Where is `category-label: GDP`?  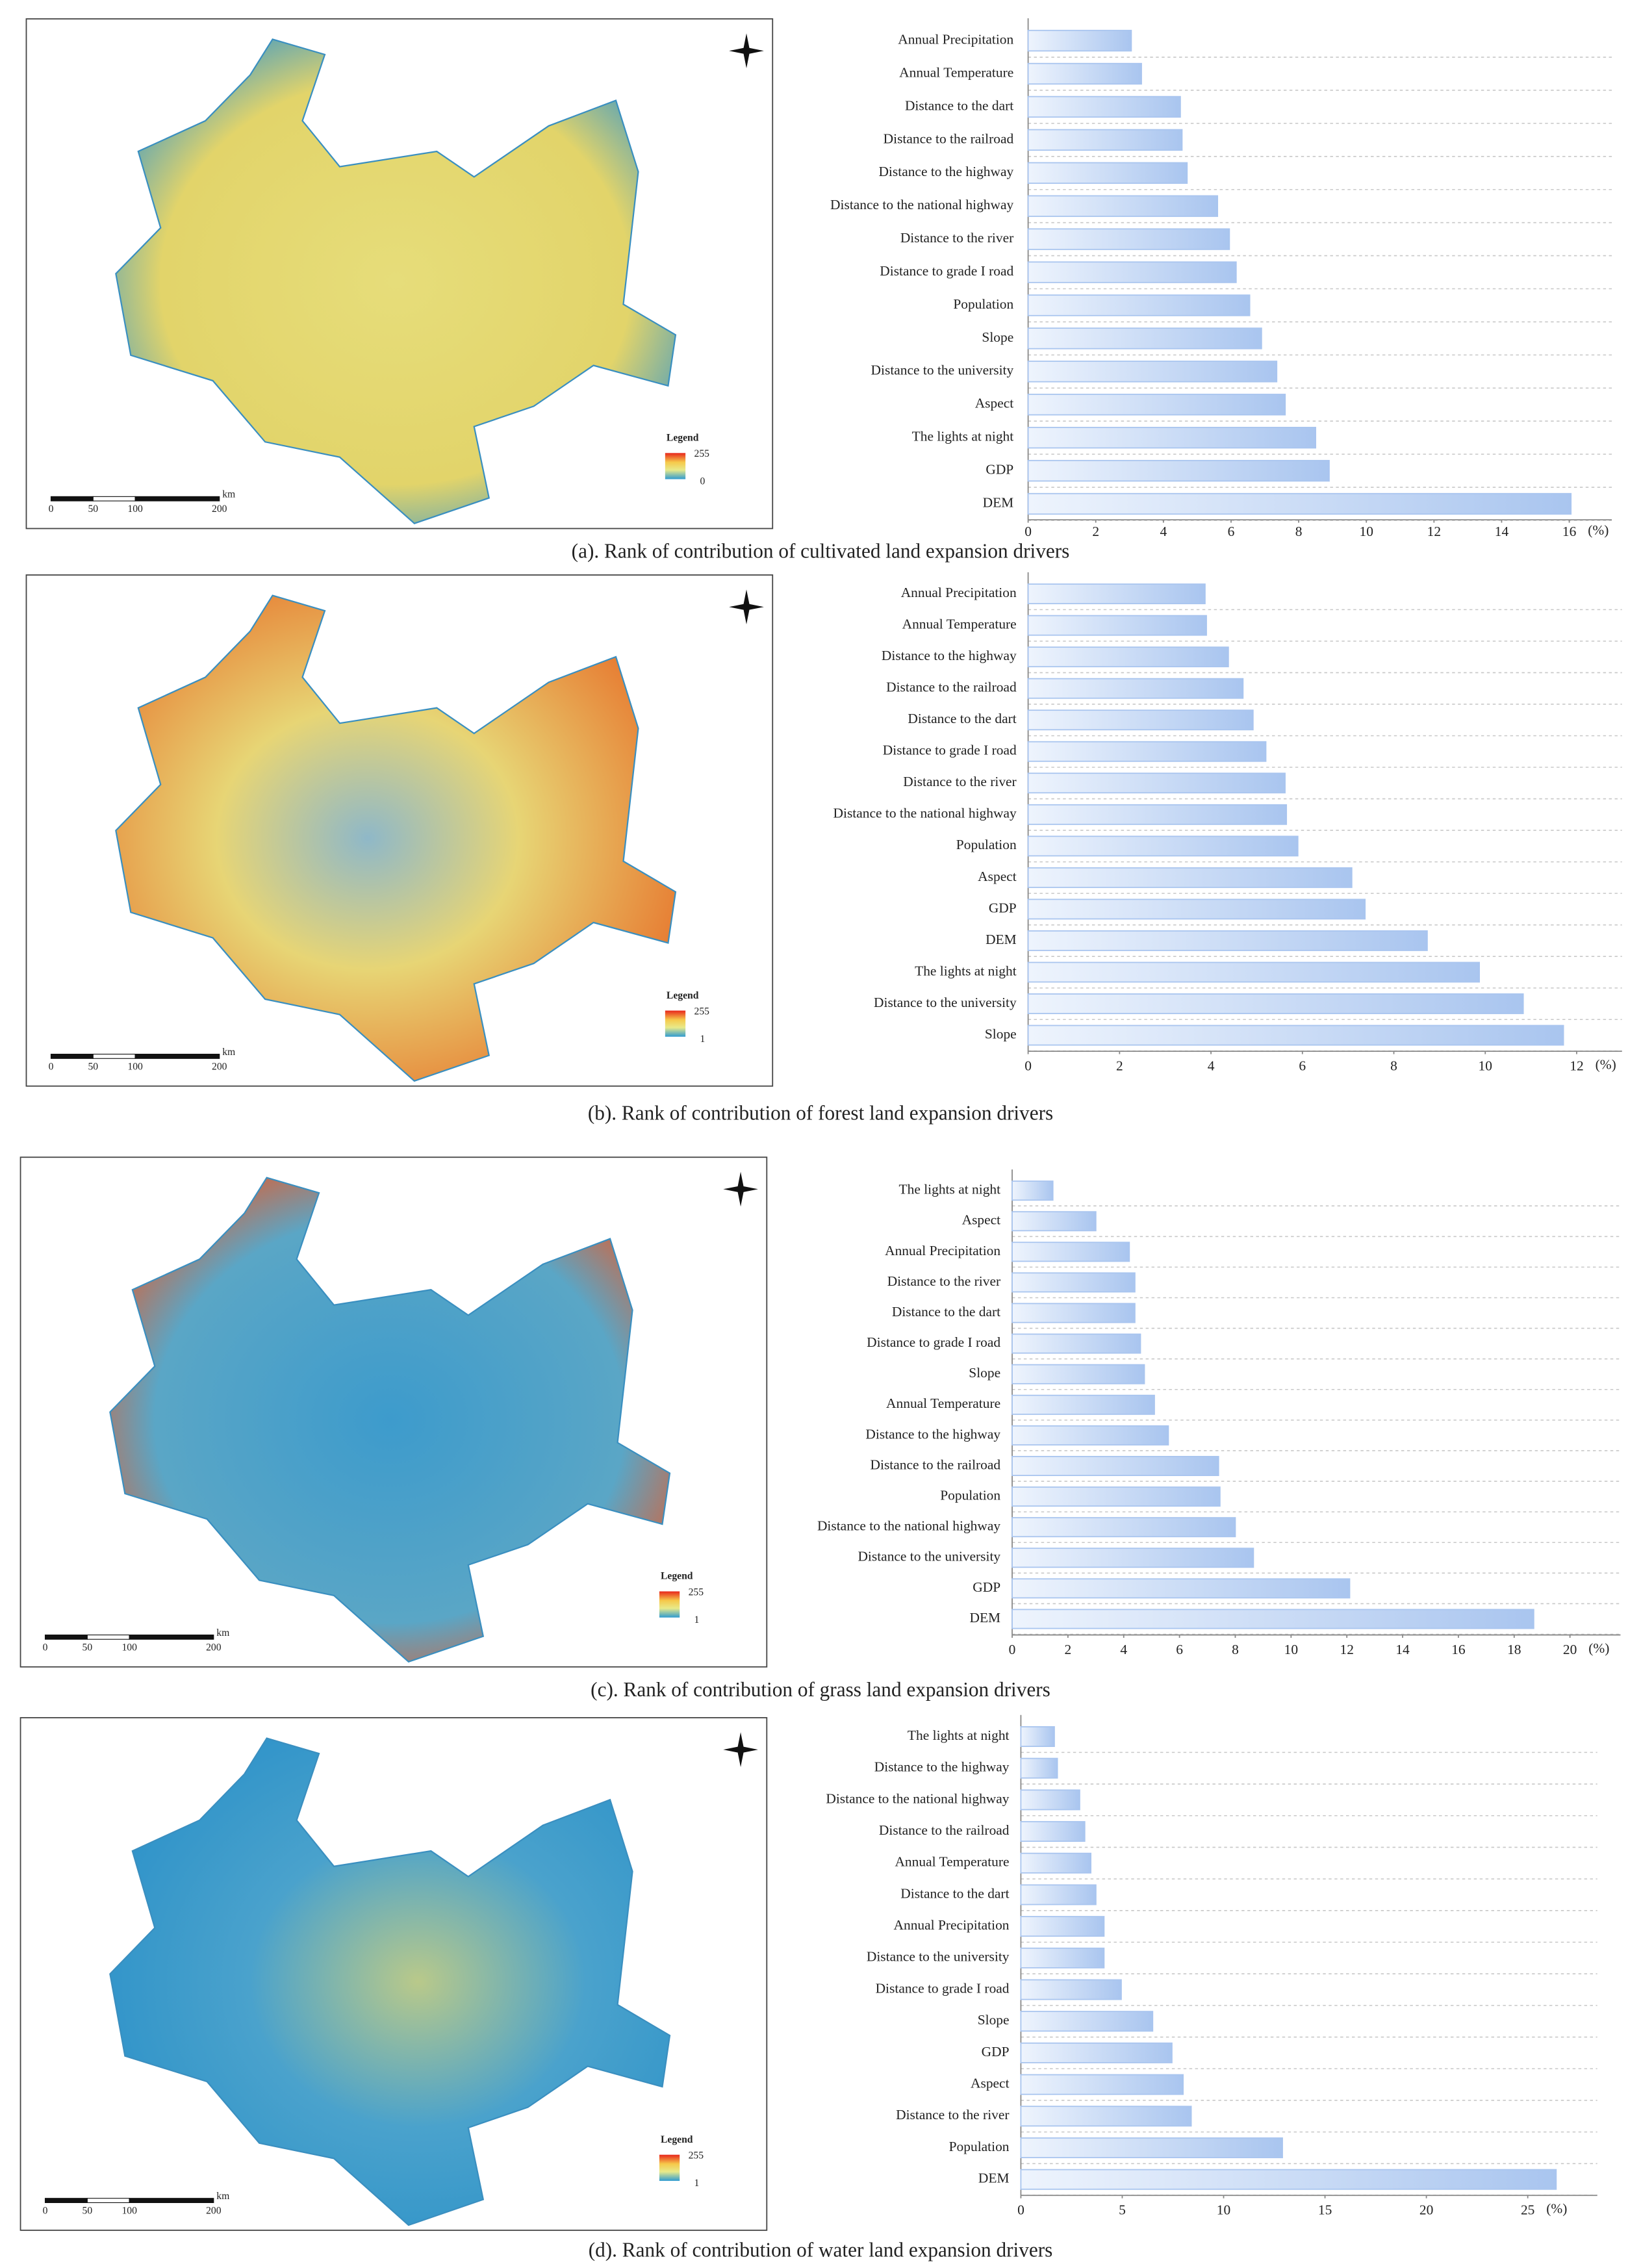
category-label: GDP is located at coordinates (986, 1587).